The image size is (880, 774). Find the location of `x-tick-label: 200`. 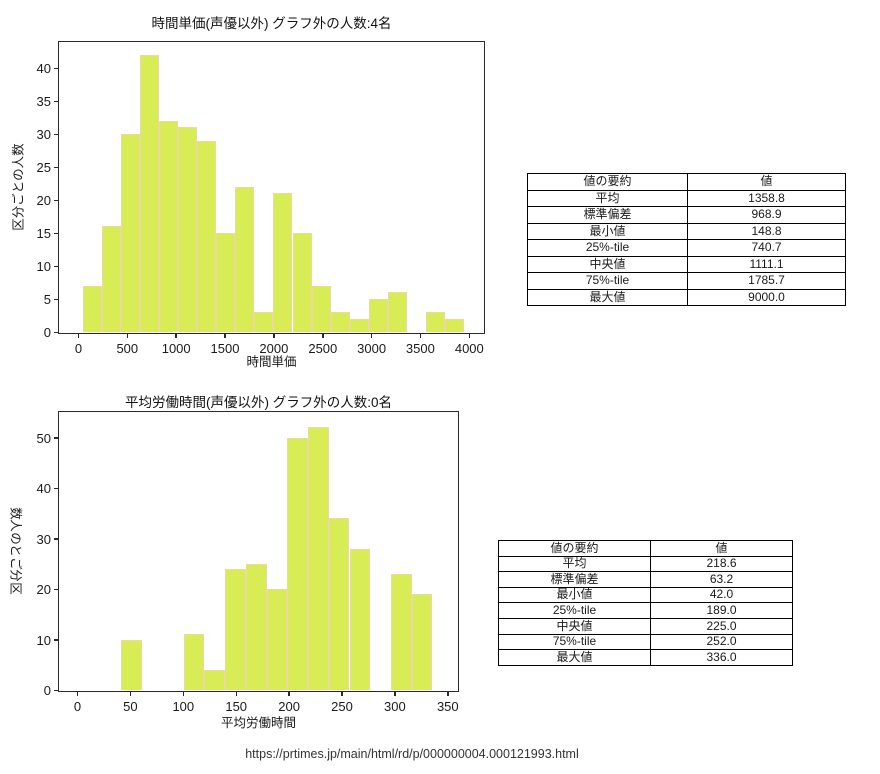

x-tick-label: 200 is located at coordinates (289, 706).